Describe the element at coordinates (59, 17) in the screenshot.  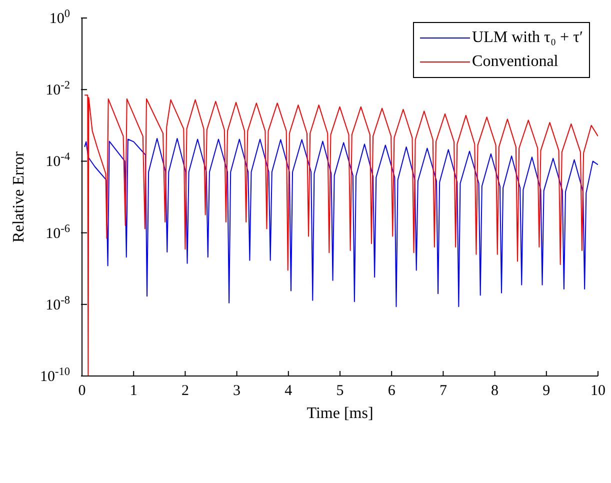
I see `y-tick-label: 10$^{0}$` at that location.